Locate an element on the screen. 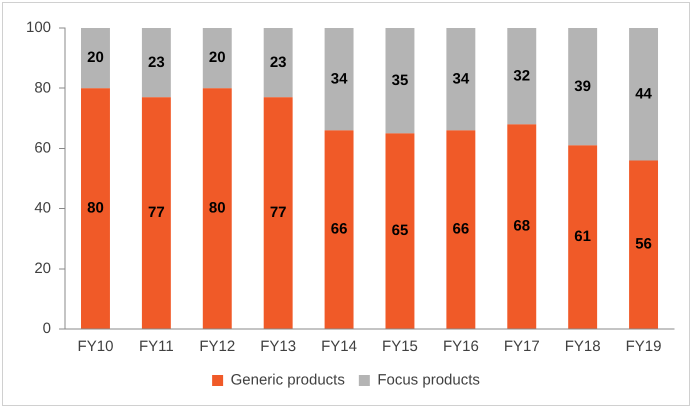 Image resolution: width=694 pixels, height=410 pixels. data-label: 65 is located at coordinates (400, 231).